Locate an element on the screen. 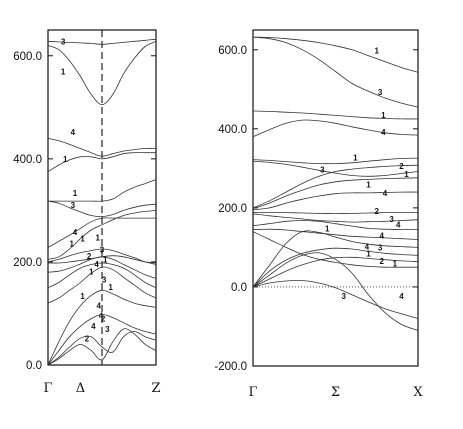 The height and width of the screenshot is (429, 463). x-tick-label: Δ is located at coordinates (80, 388).